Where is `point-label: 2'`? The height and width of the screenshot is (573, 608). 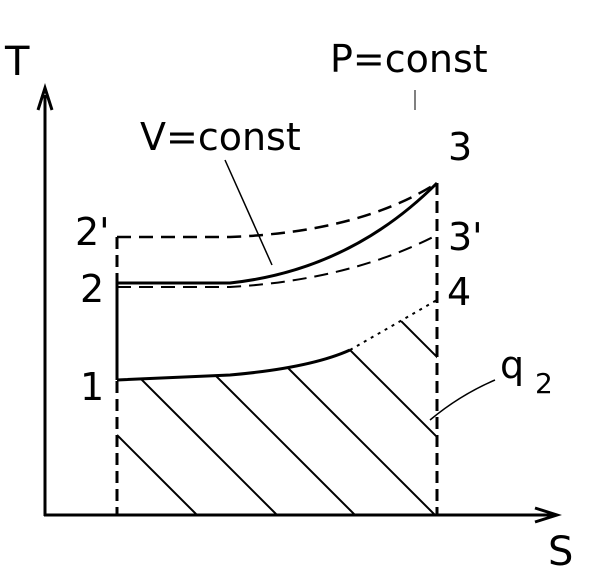
point-label: 2' is located at coordinates (92, 232).